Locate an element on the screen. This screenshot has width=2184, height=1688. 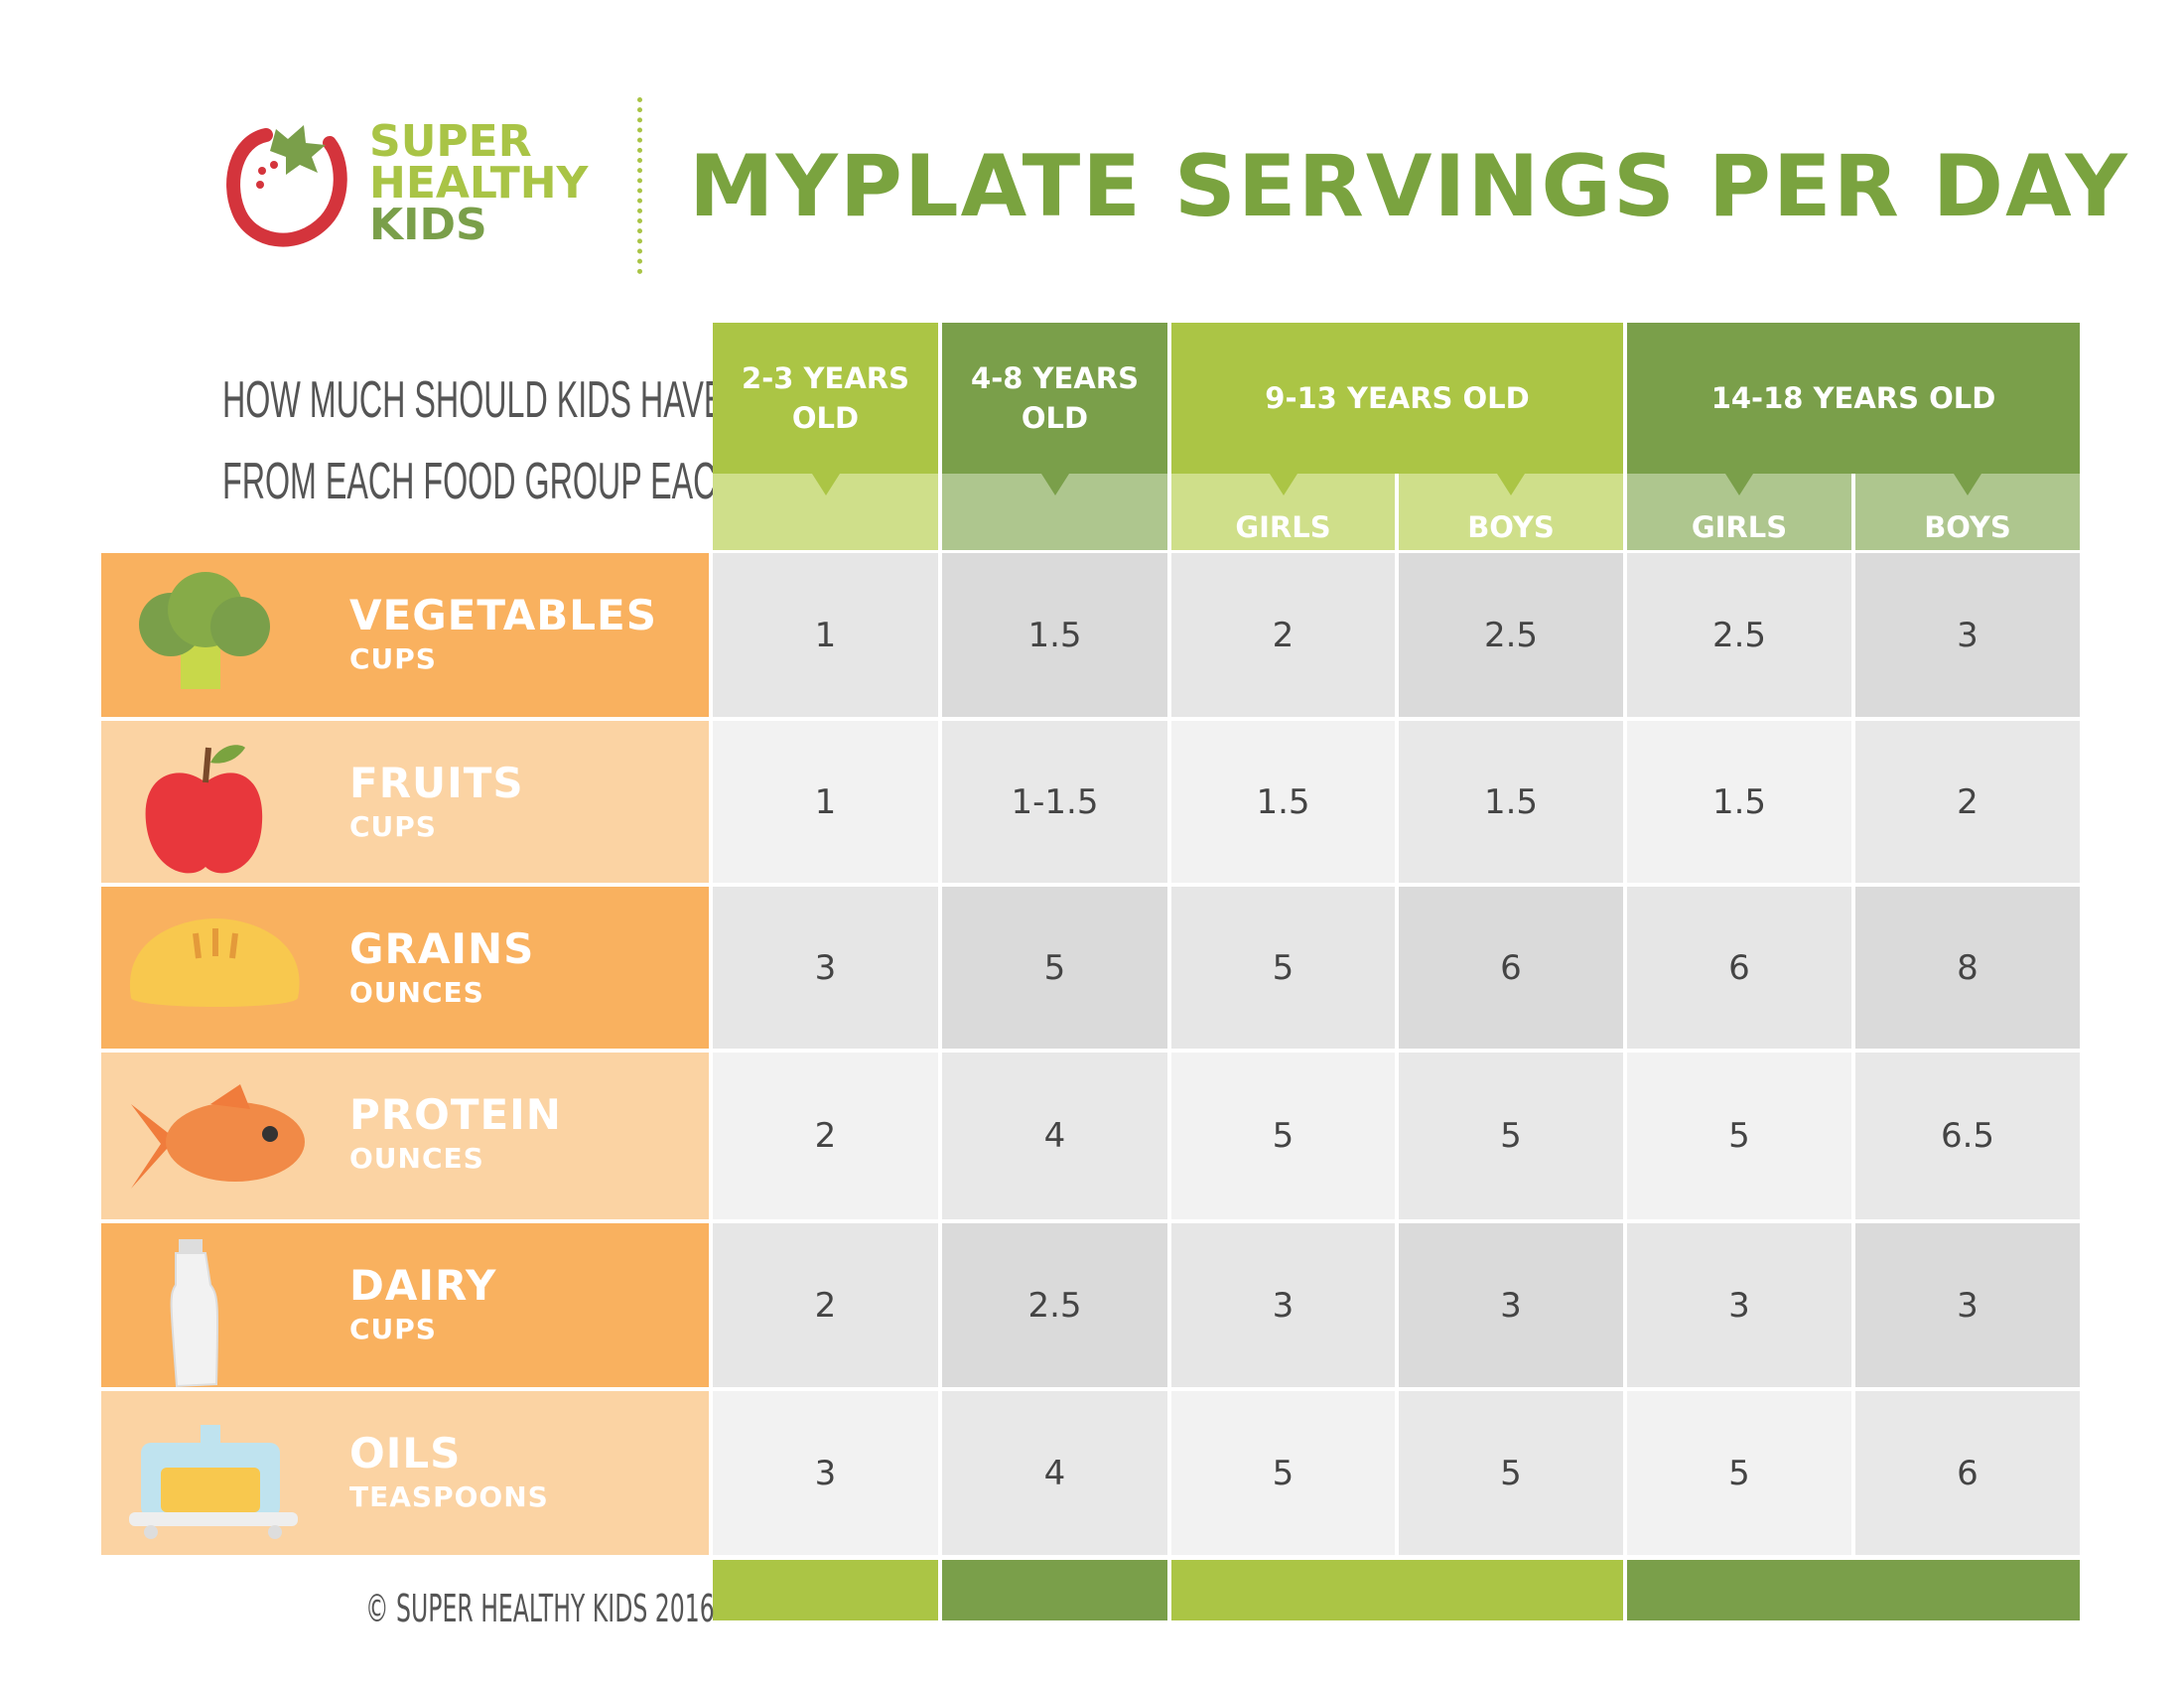
food-group-vegetables: VEGETABLES CUPS is located at coordinates (405, 635).